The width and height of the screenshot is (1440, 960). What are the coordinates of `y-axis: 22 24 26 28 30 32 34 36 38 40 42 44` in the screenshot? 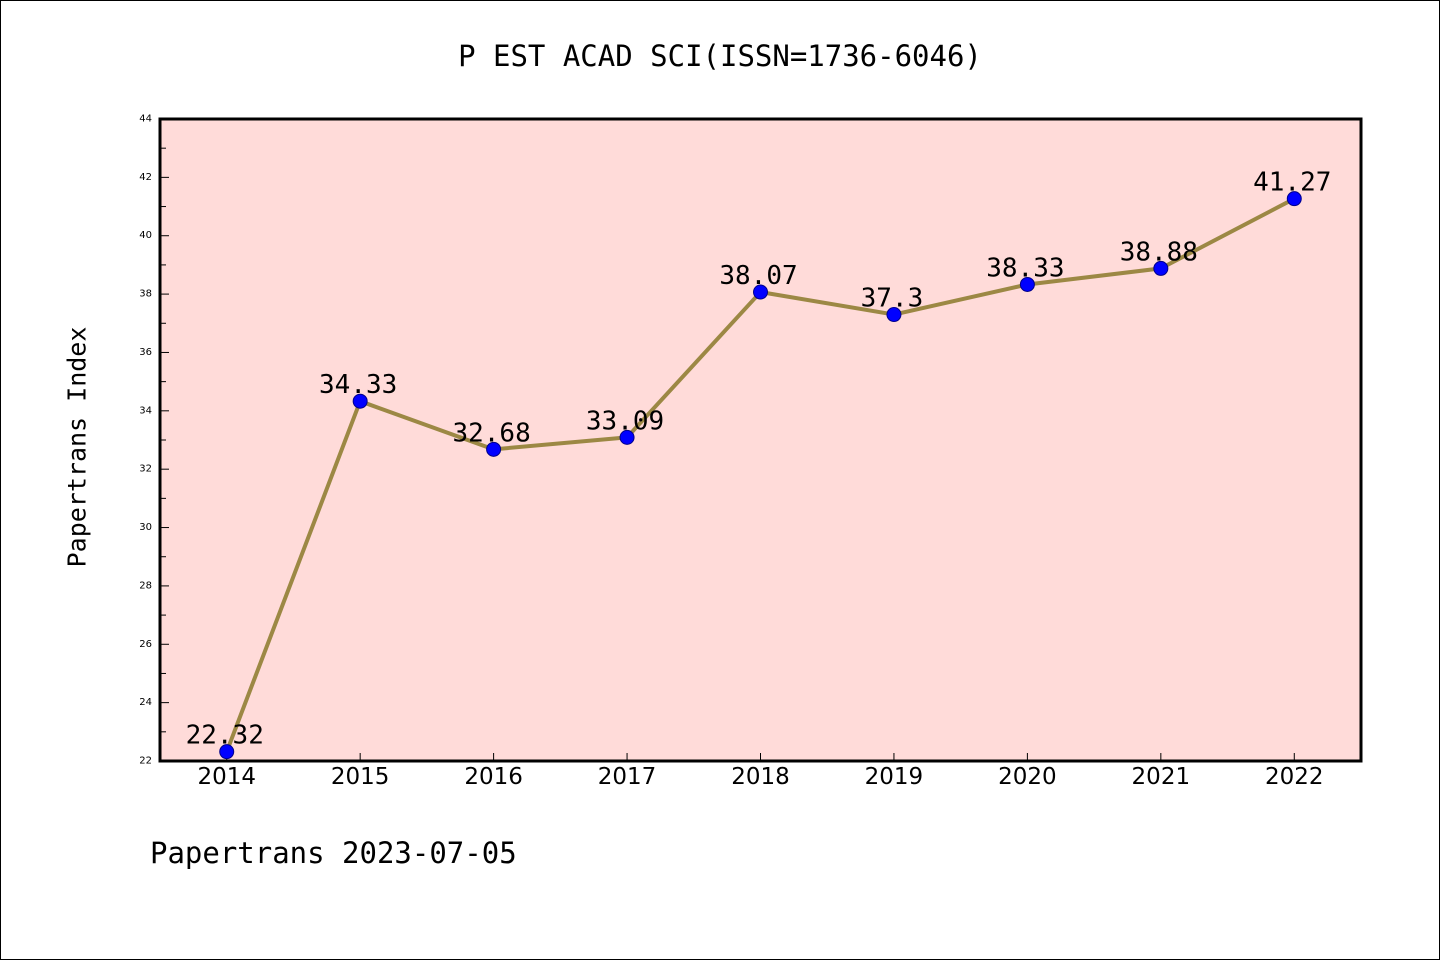 It's located at (154, 440).